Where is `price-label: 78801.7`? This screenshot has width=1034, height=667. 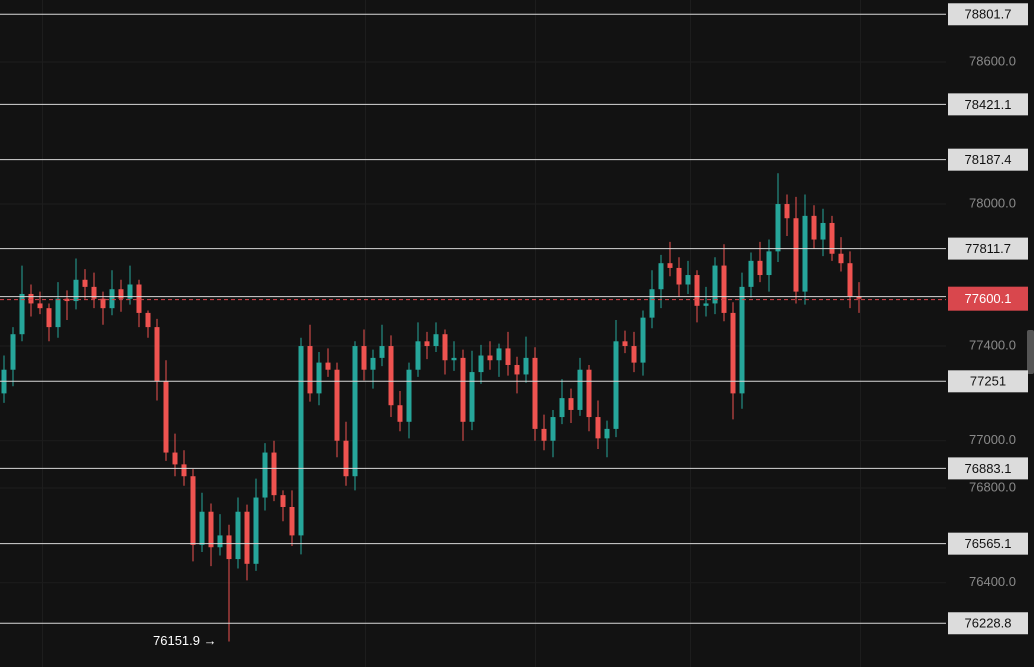
price-label: 78801.7 is located at coordinates (988, 14).